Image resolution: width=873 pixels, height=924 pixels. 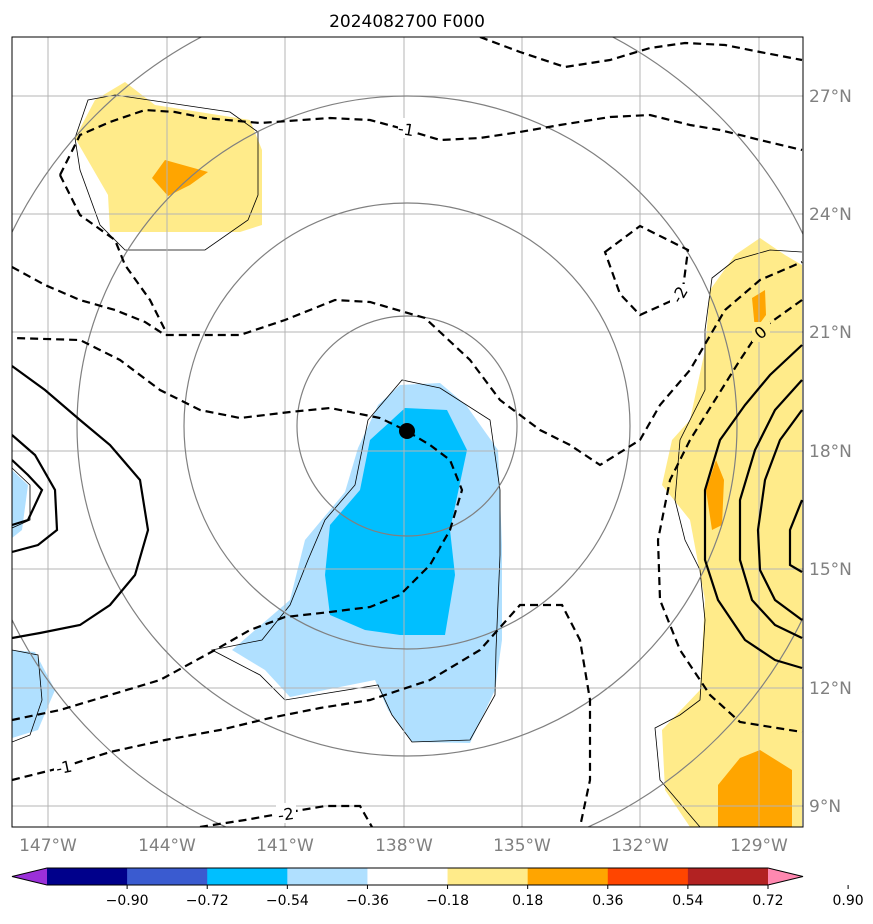 What do you see at coordinates (33, 694) in the screenshot?
I see `cold-patch-west` at bounding box center [33, 694].